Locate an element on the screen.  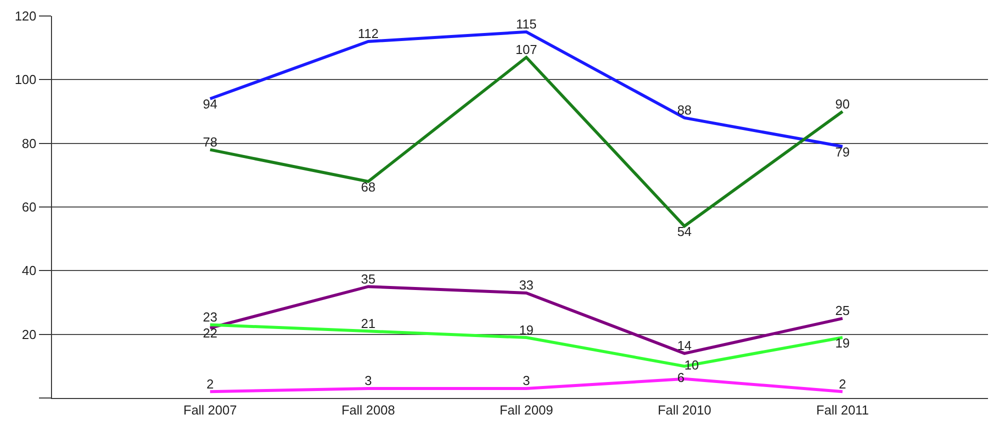
x-tick-label: Fall 2009 is located at coordinates (527, 410).